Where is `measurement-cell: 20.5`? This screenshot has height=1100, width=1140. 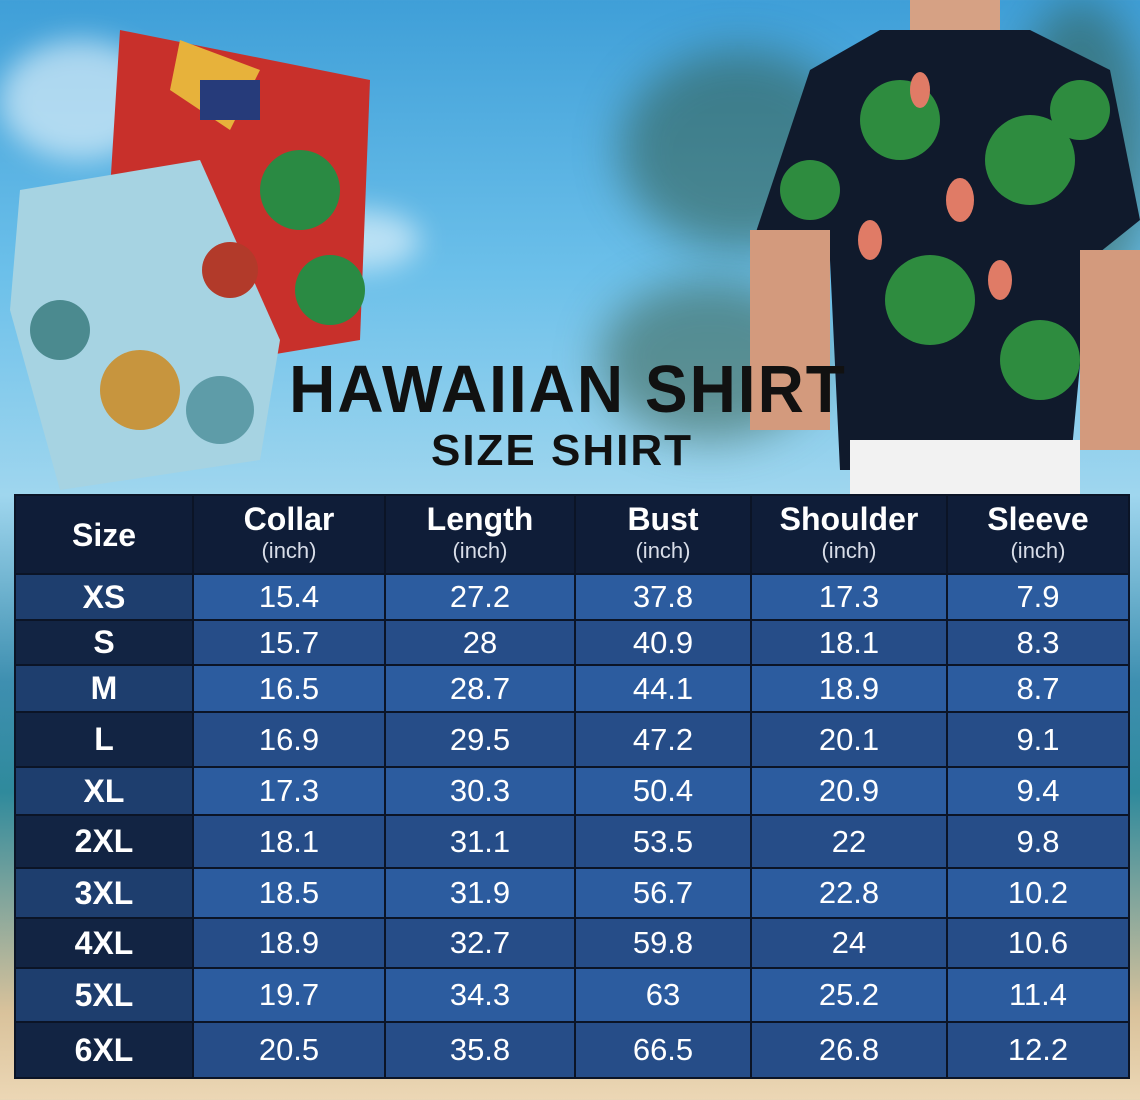
measurement-cell: 20.5 is located at coordinates (289, 1050).